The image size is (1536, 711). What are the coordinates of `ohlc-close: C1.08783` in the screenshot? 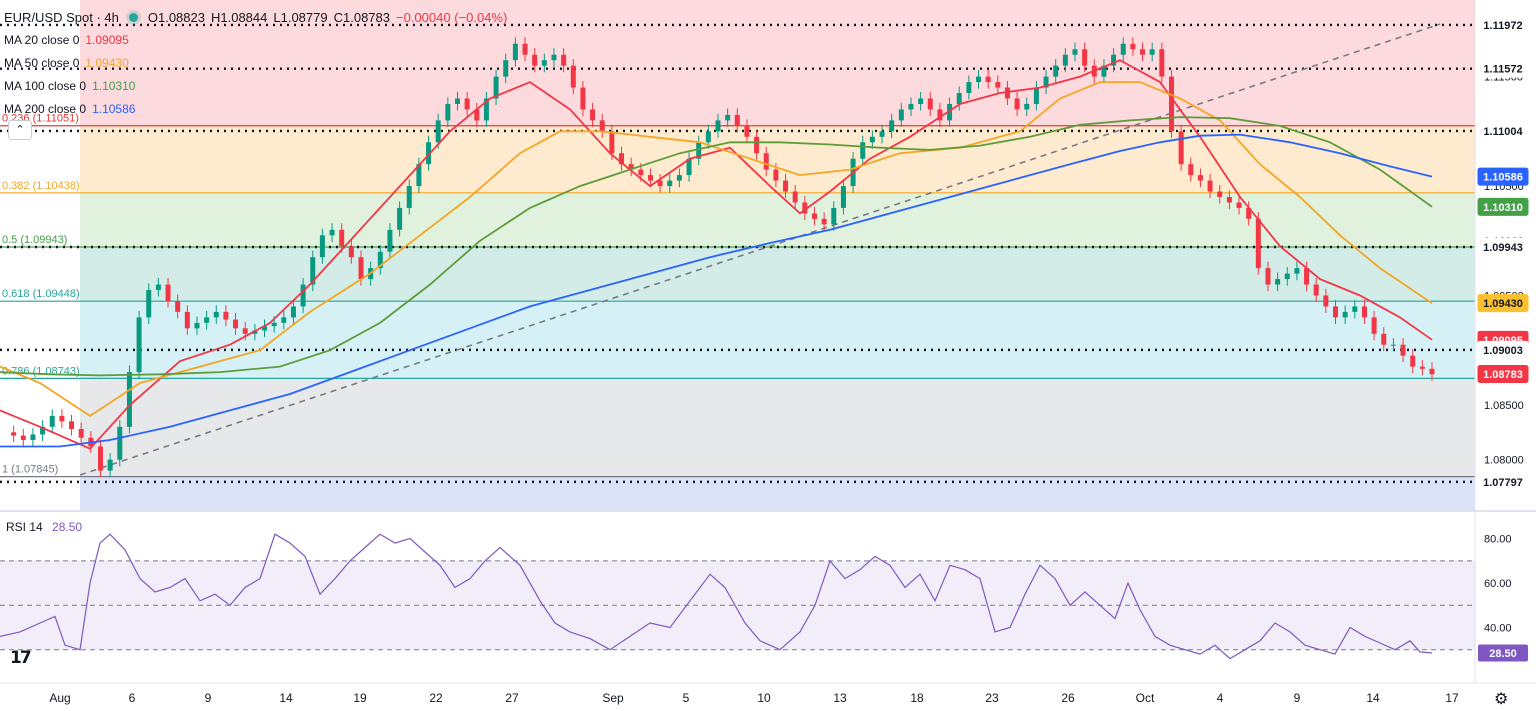 It's located at (361, 17).